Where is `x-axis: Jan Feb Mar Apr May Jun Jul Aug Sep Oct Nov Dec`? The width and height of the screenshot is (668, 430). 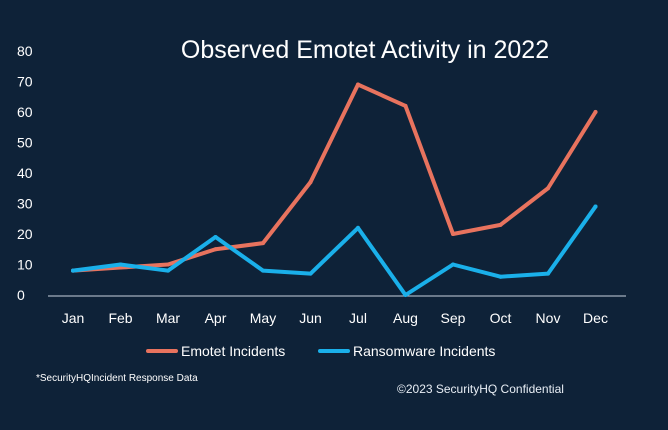 x-axis: Jan Feb Mar Apr May Jun Jul Aug Sep Oct Nov Dec is located at coordinates (335, 318).